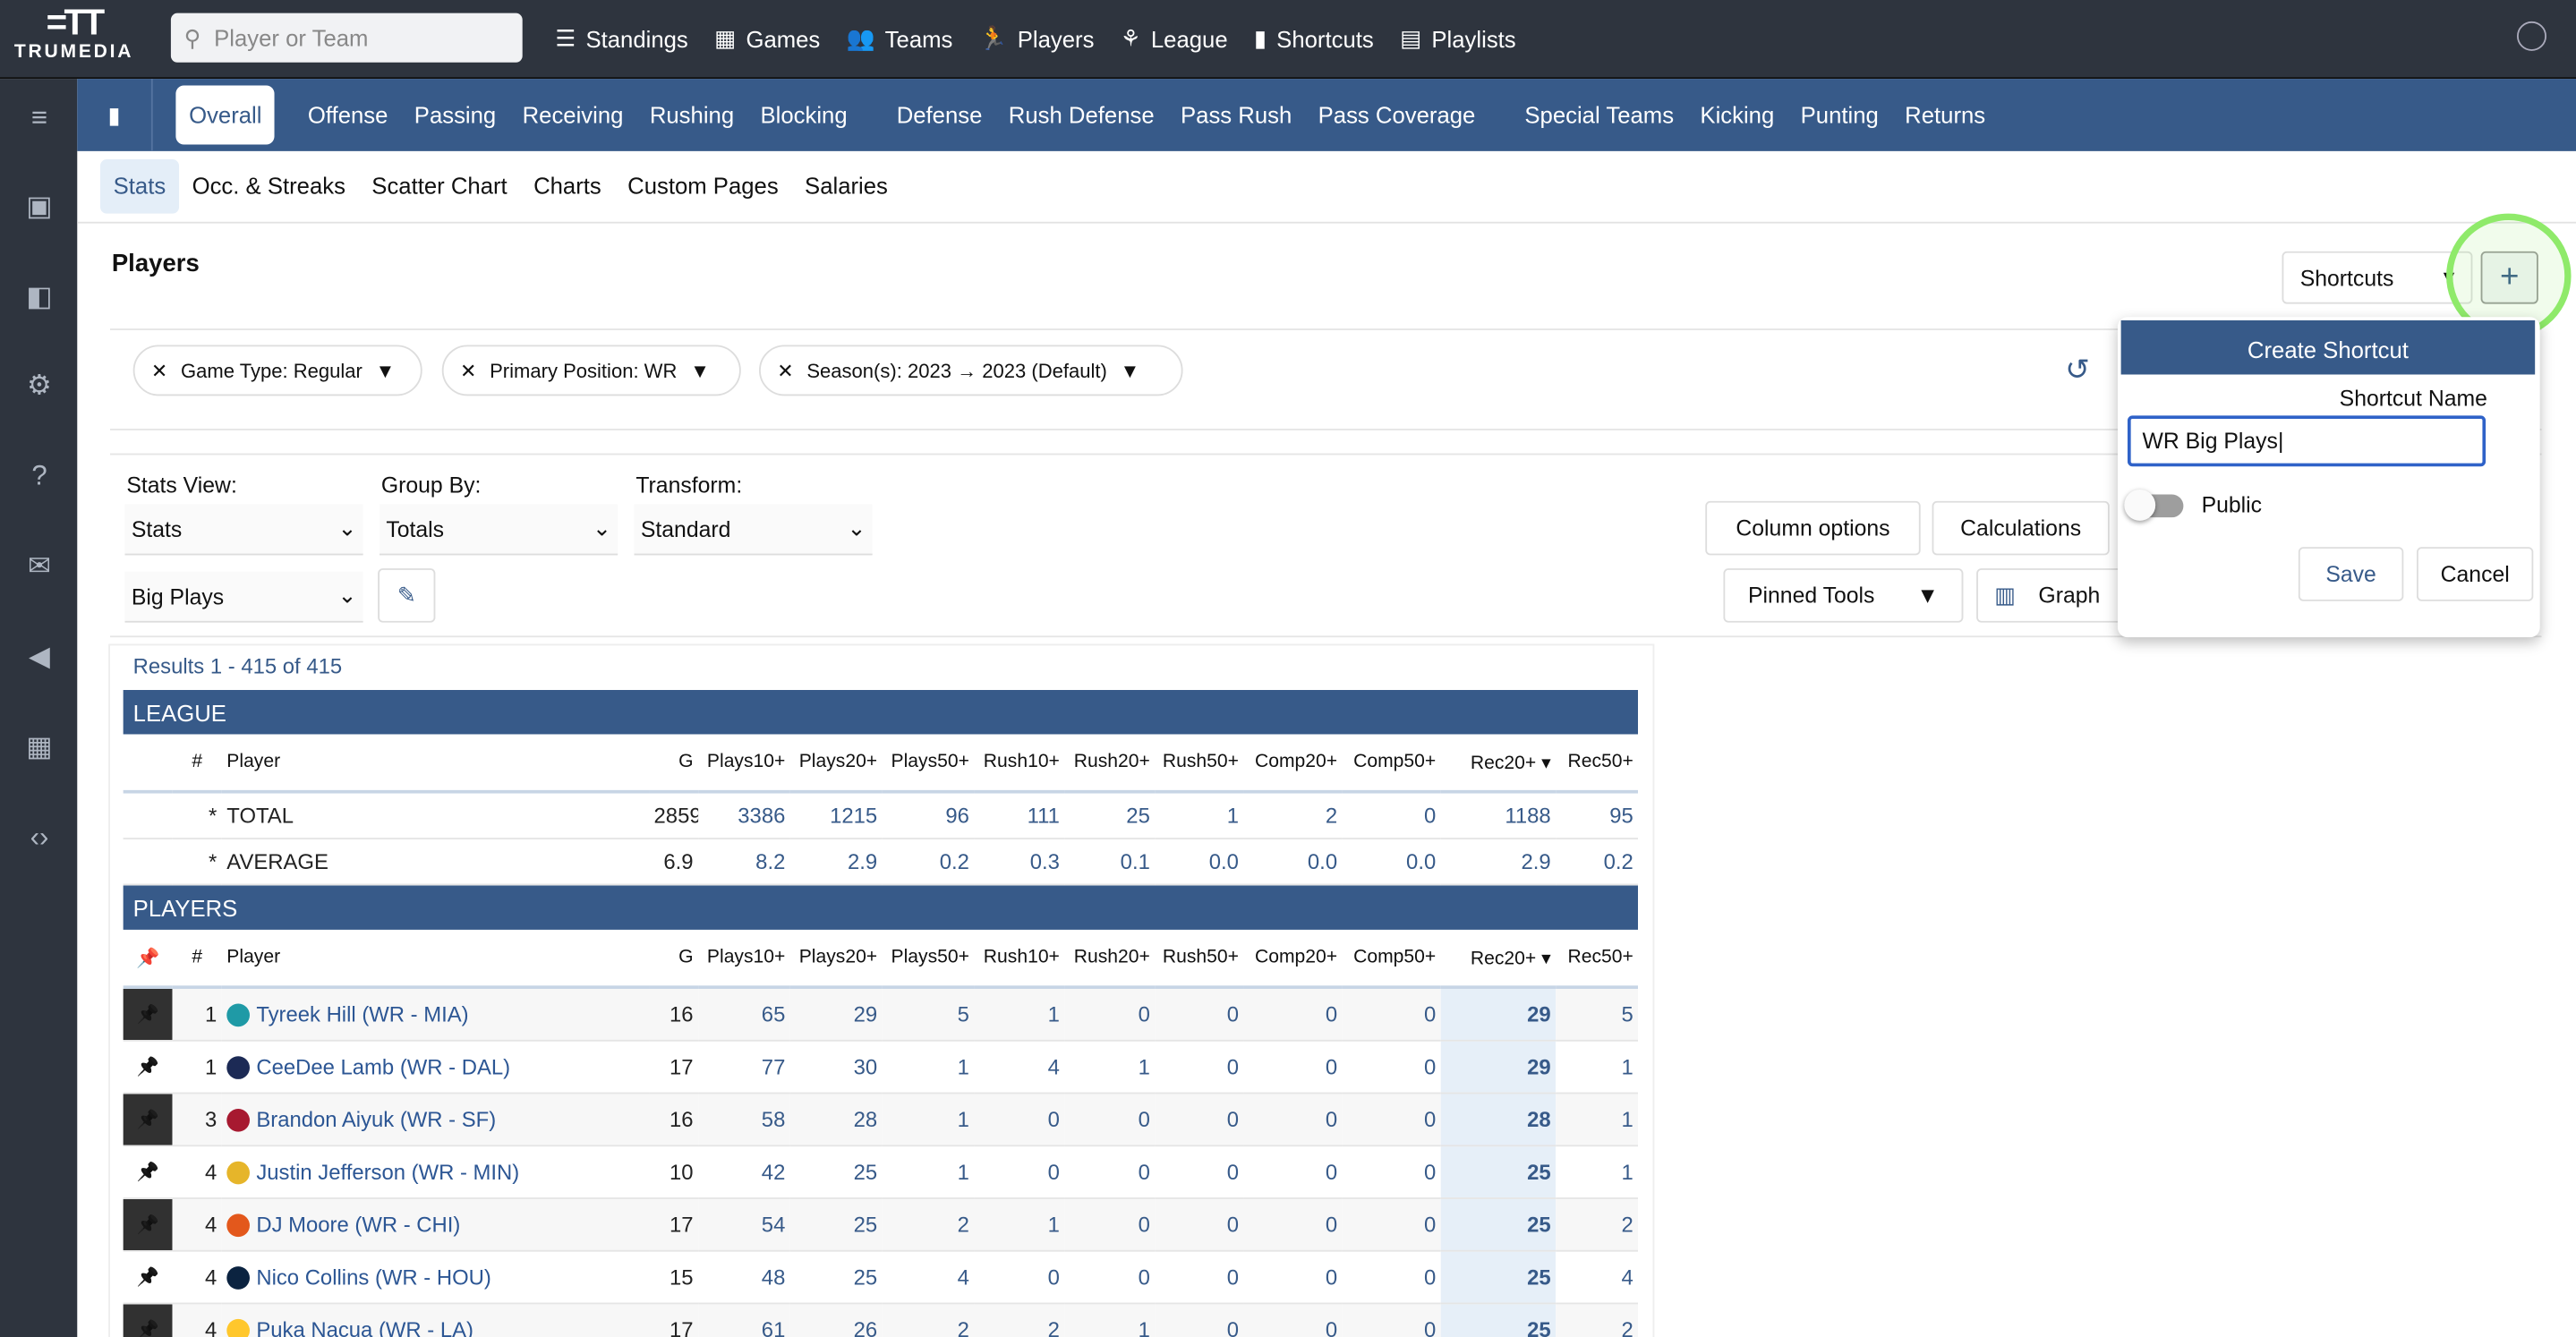 The height and width of the screenshot is (1337, 2576). I want to click on tab-pass-rush: Pass Rush, so click(1236, 115).